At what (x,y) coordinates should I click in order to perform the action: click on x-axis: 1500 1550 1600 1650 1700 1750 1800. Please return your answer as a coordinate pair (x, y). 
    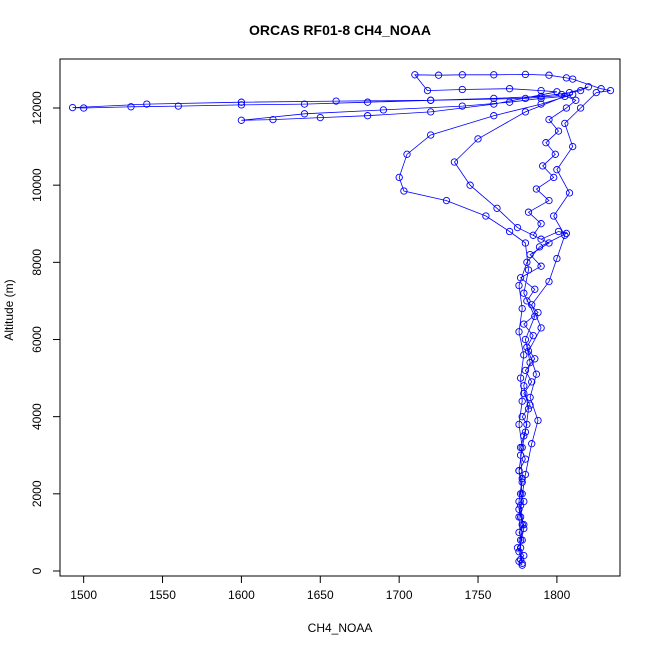
    Looking at the image, I should click on (320, 588).